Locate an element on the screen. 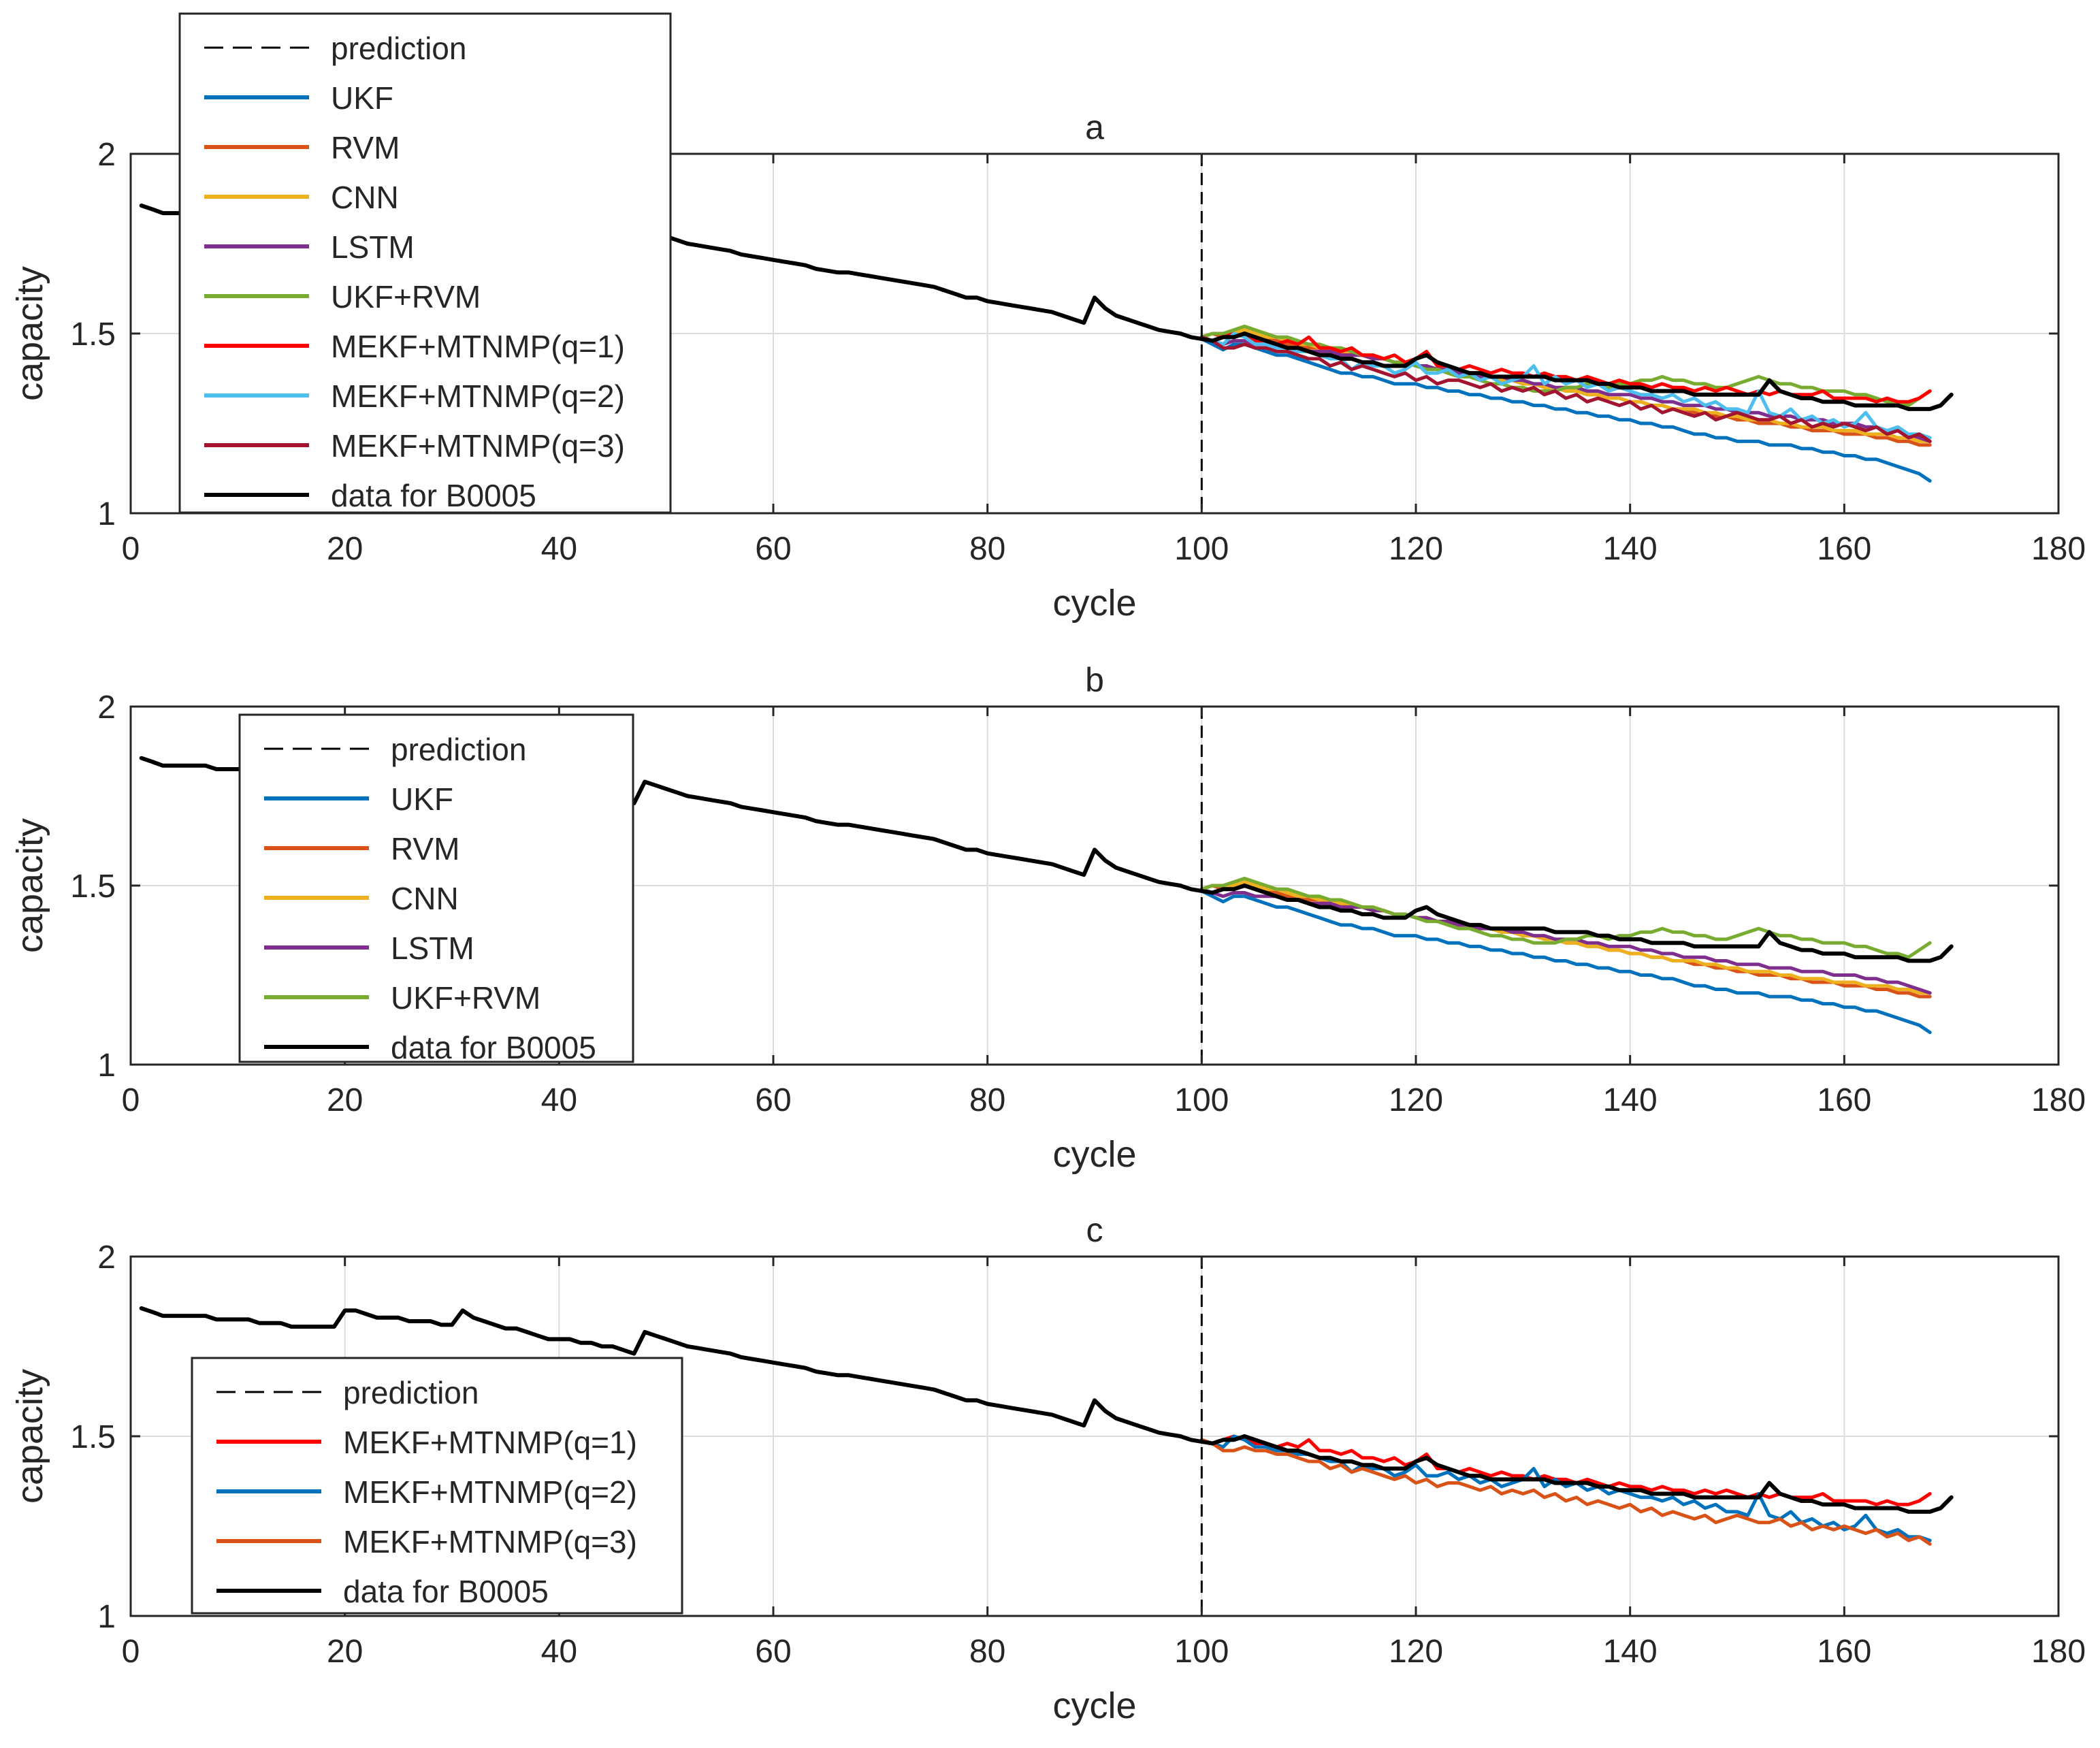 This screenshot has width=2100, height=1748. series-line-cnn is located at coordinates (1566, 937).